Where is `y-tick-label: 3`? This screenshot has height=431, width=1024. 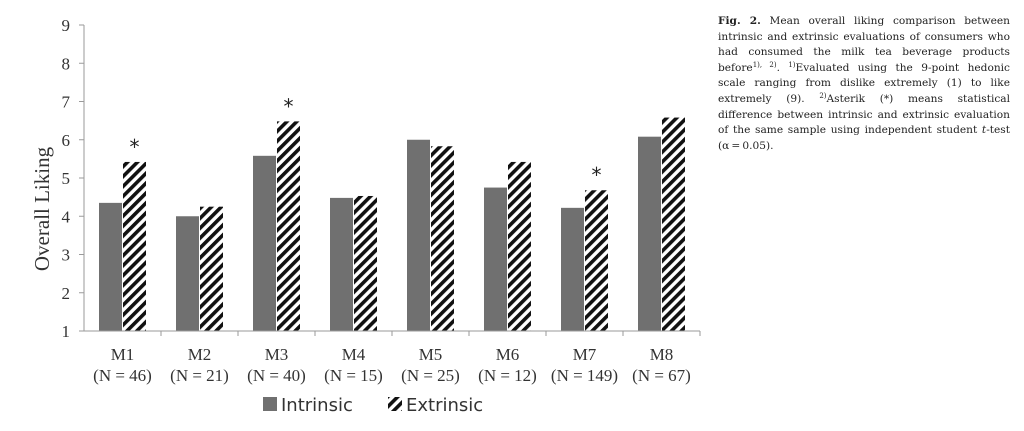 y-tick-label: 3 is located at coordinates (66, 255).